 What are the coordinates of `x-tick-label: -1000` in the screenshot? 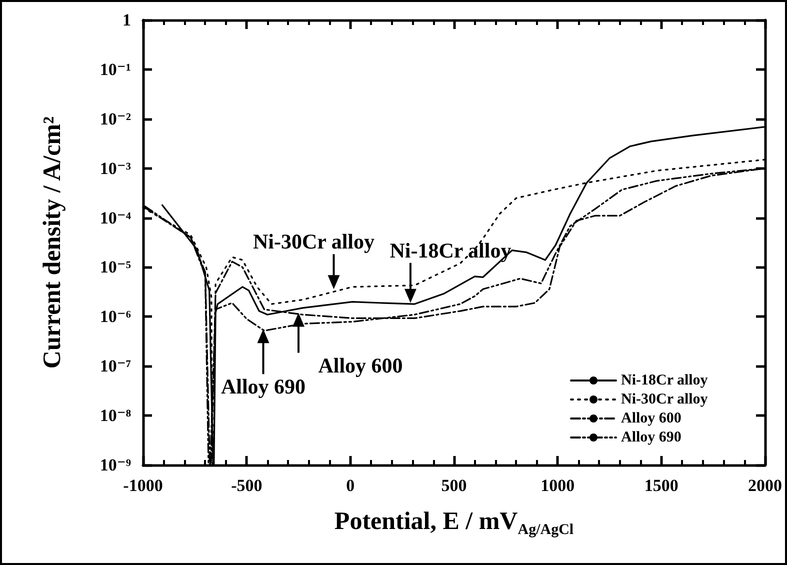 It's located at (143, 485).